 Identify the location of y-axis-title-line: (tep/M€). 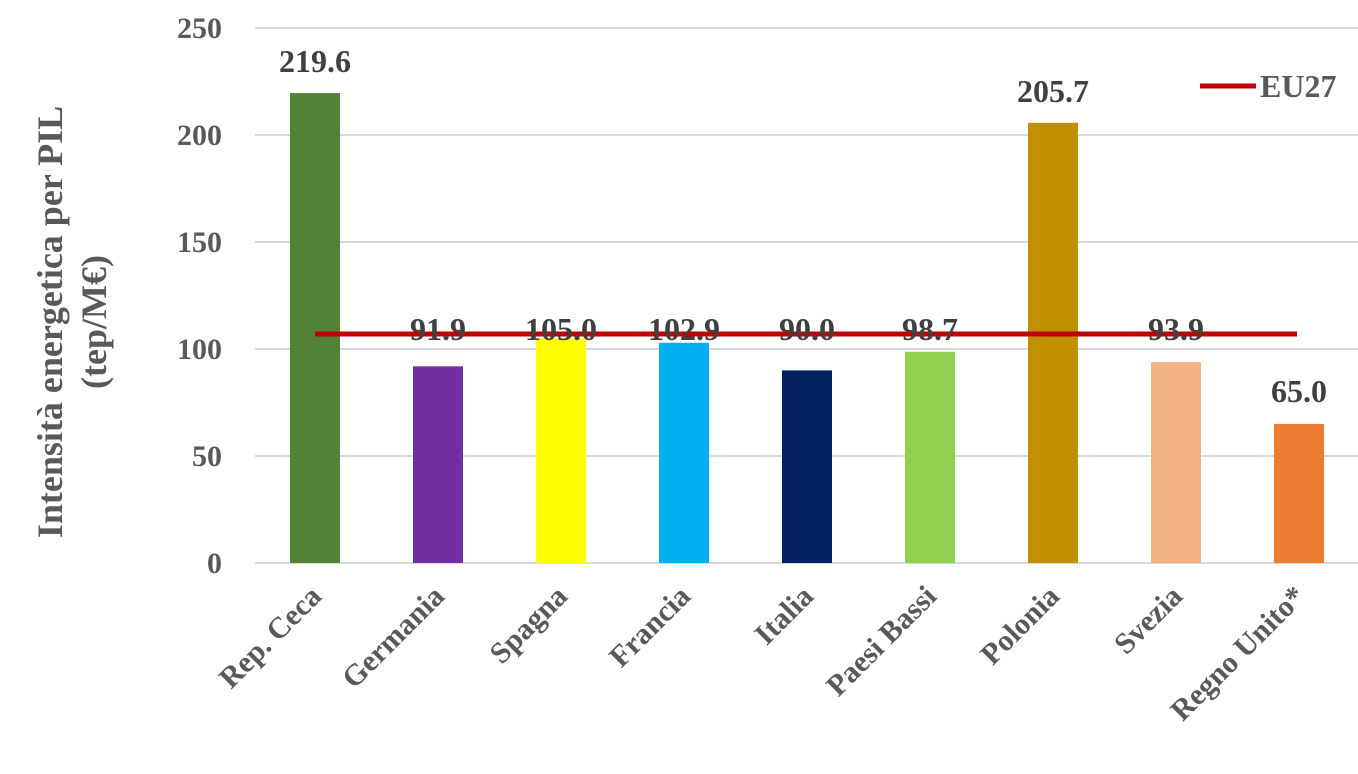
(94, 322).